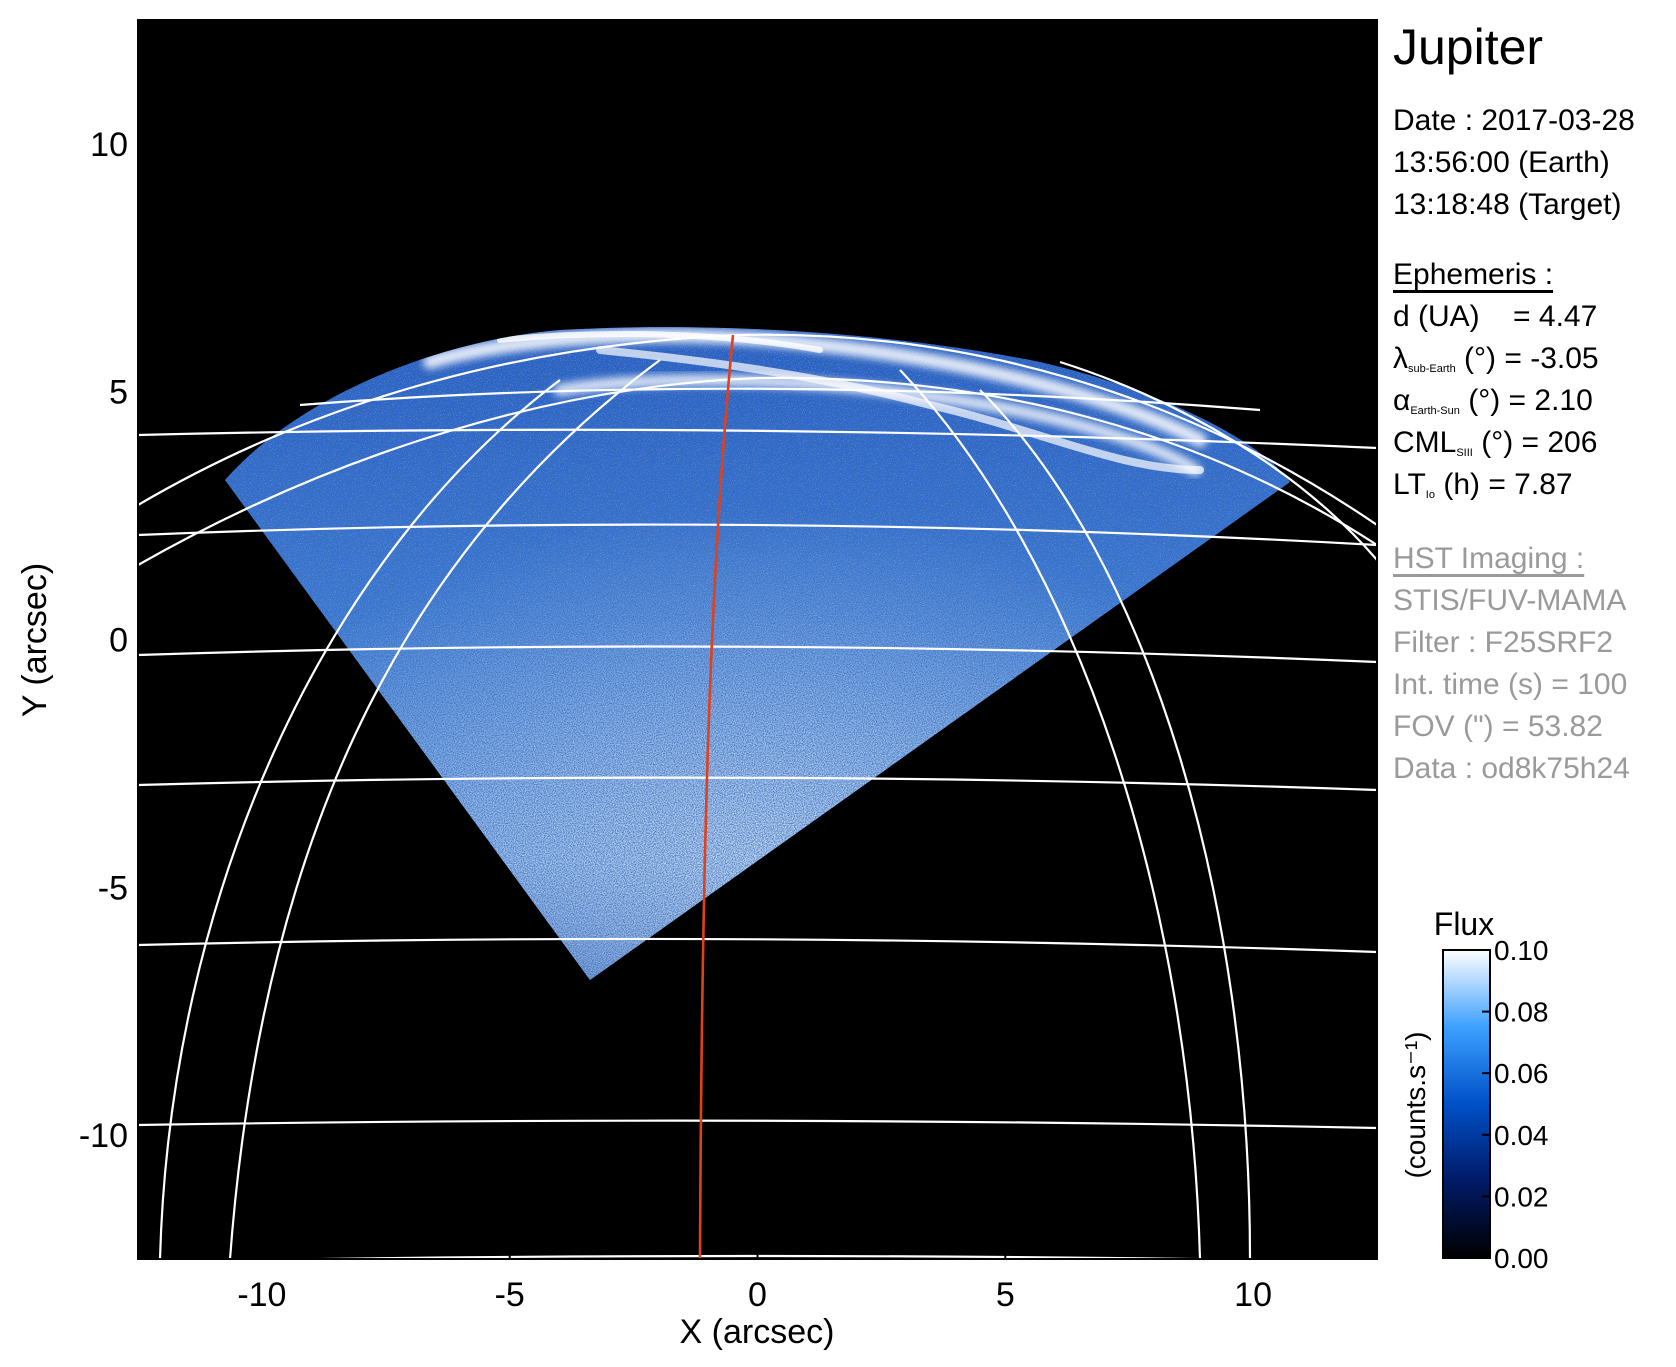 The width and height of the screenshot is (1676, 1367). I want to click on x-tick-label: -5, so click(510, 1295).